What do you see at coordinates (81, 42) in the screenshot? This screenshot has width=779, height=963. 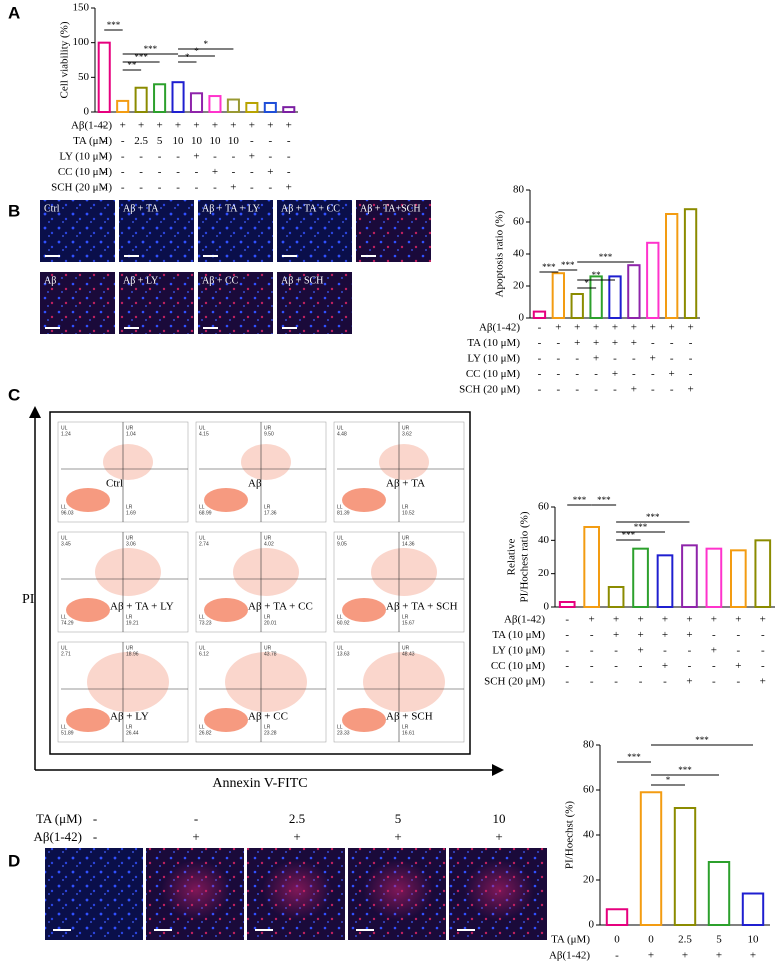 I see `y-tick-label: 100` at bounding box center [81, 42].